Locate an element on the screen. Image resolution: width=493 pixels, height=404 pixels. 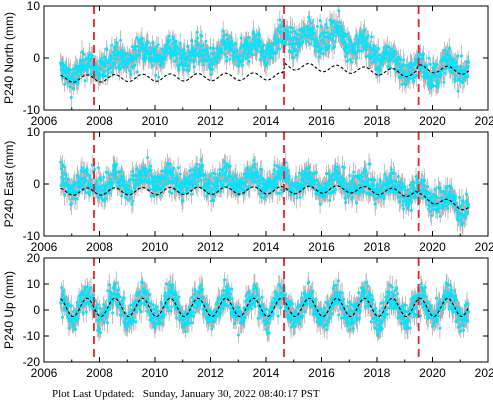
y-tick-label: 20 is located at coordinates (34, 258).